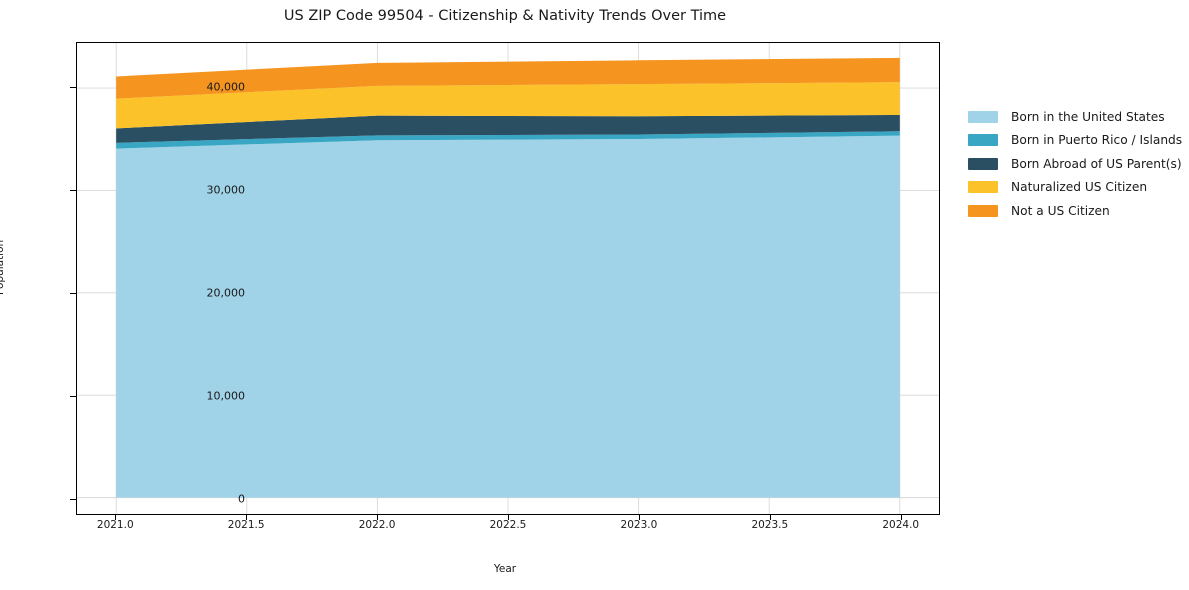 Image resolution: width=1189 pixels, height=590 pixels. What do you see at coordinates (226, 293) in the screenshot?
I see `y-tick-label: 20,000` at bounding box center [226, 293].